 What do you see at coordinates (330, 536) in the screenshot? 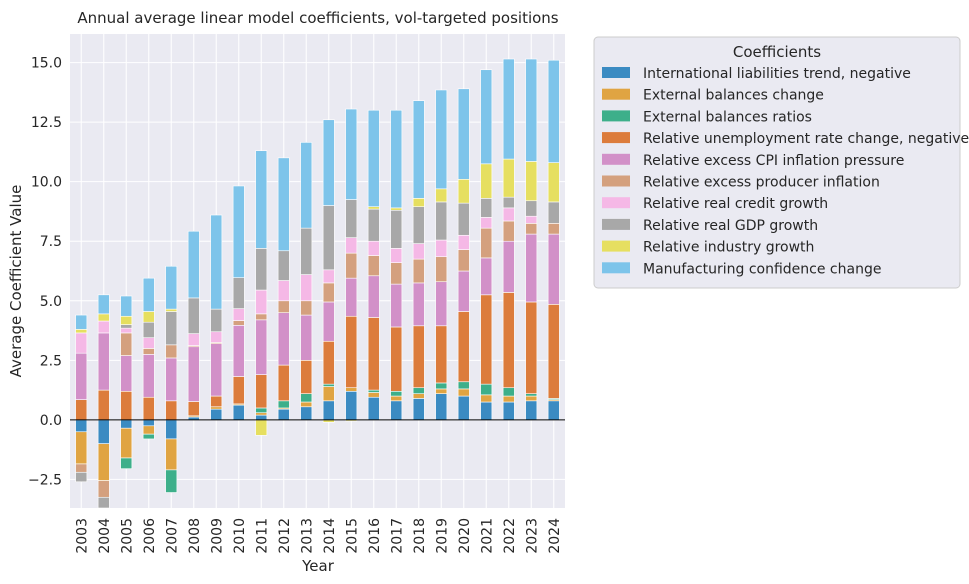
I see `x-tick-label: 2014` at bounding box center [330, 536].